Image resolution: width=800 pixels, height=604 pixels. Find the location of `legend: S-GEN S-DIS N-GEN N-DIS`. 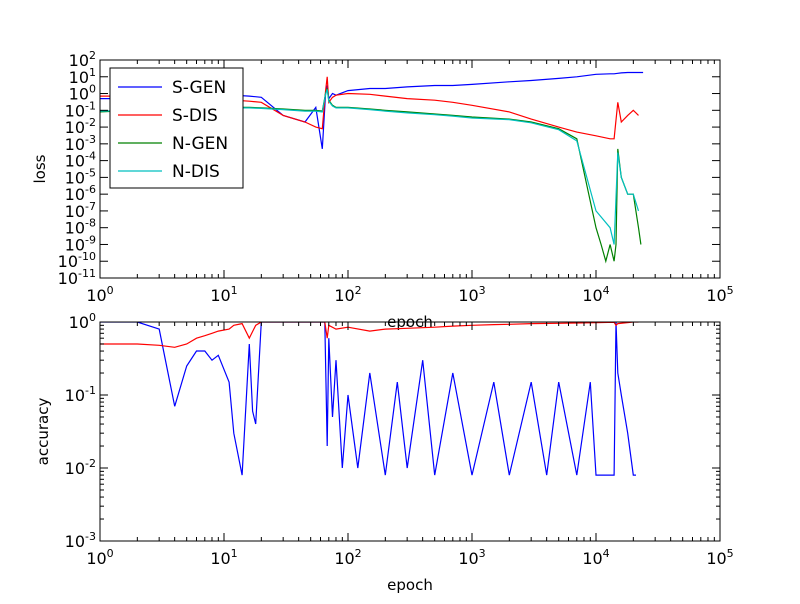

legend: S-GEN S-DIS N-GEN N-DIS is located at coordinates (176, 128).